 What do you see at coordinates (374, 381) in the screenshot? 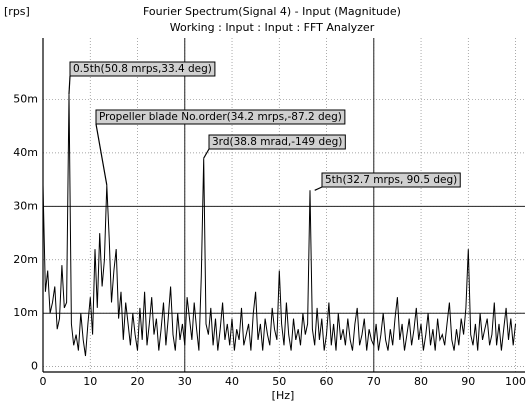
I see `x-tick-label: 70` at bounding box center [374, 381].